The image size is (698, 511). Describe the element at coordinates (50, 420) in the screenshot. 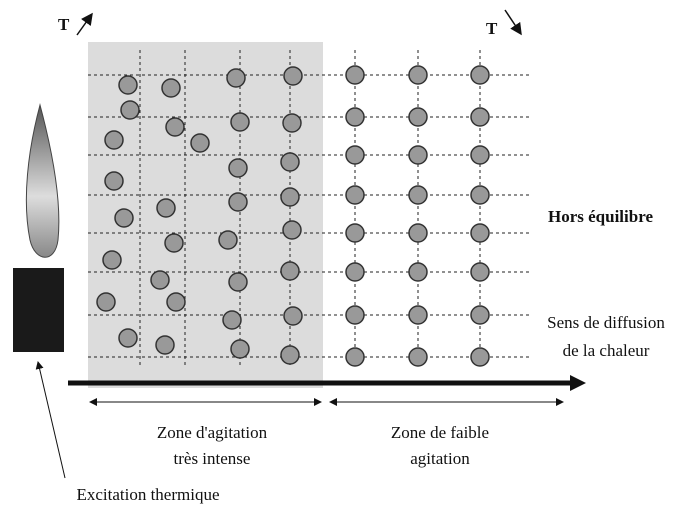

I see `excitation-arrow` at that location.